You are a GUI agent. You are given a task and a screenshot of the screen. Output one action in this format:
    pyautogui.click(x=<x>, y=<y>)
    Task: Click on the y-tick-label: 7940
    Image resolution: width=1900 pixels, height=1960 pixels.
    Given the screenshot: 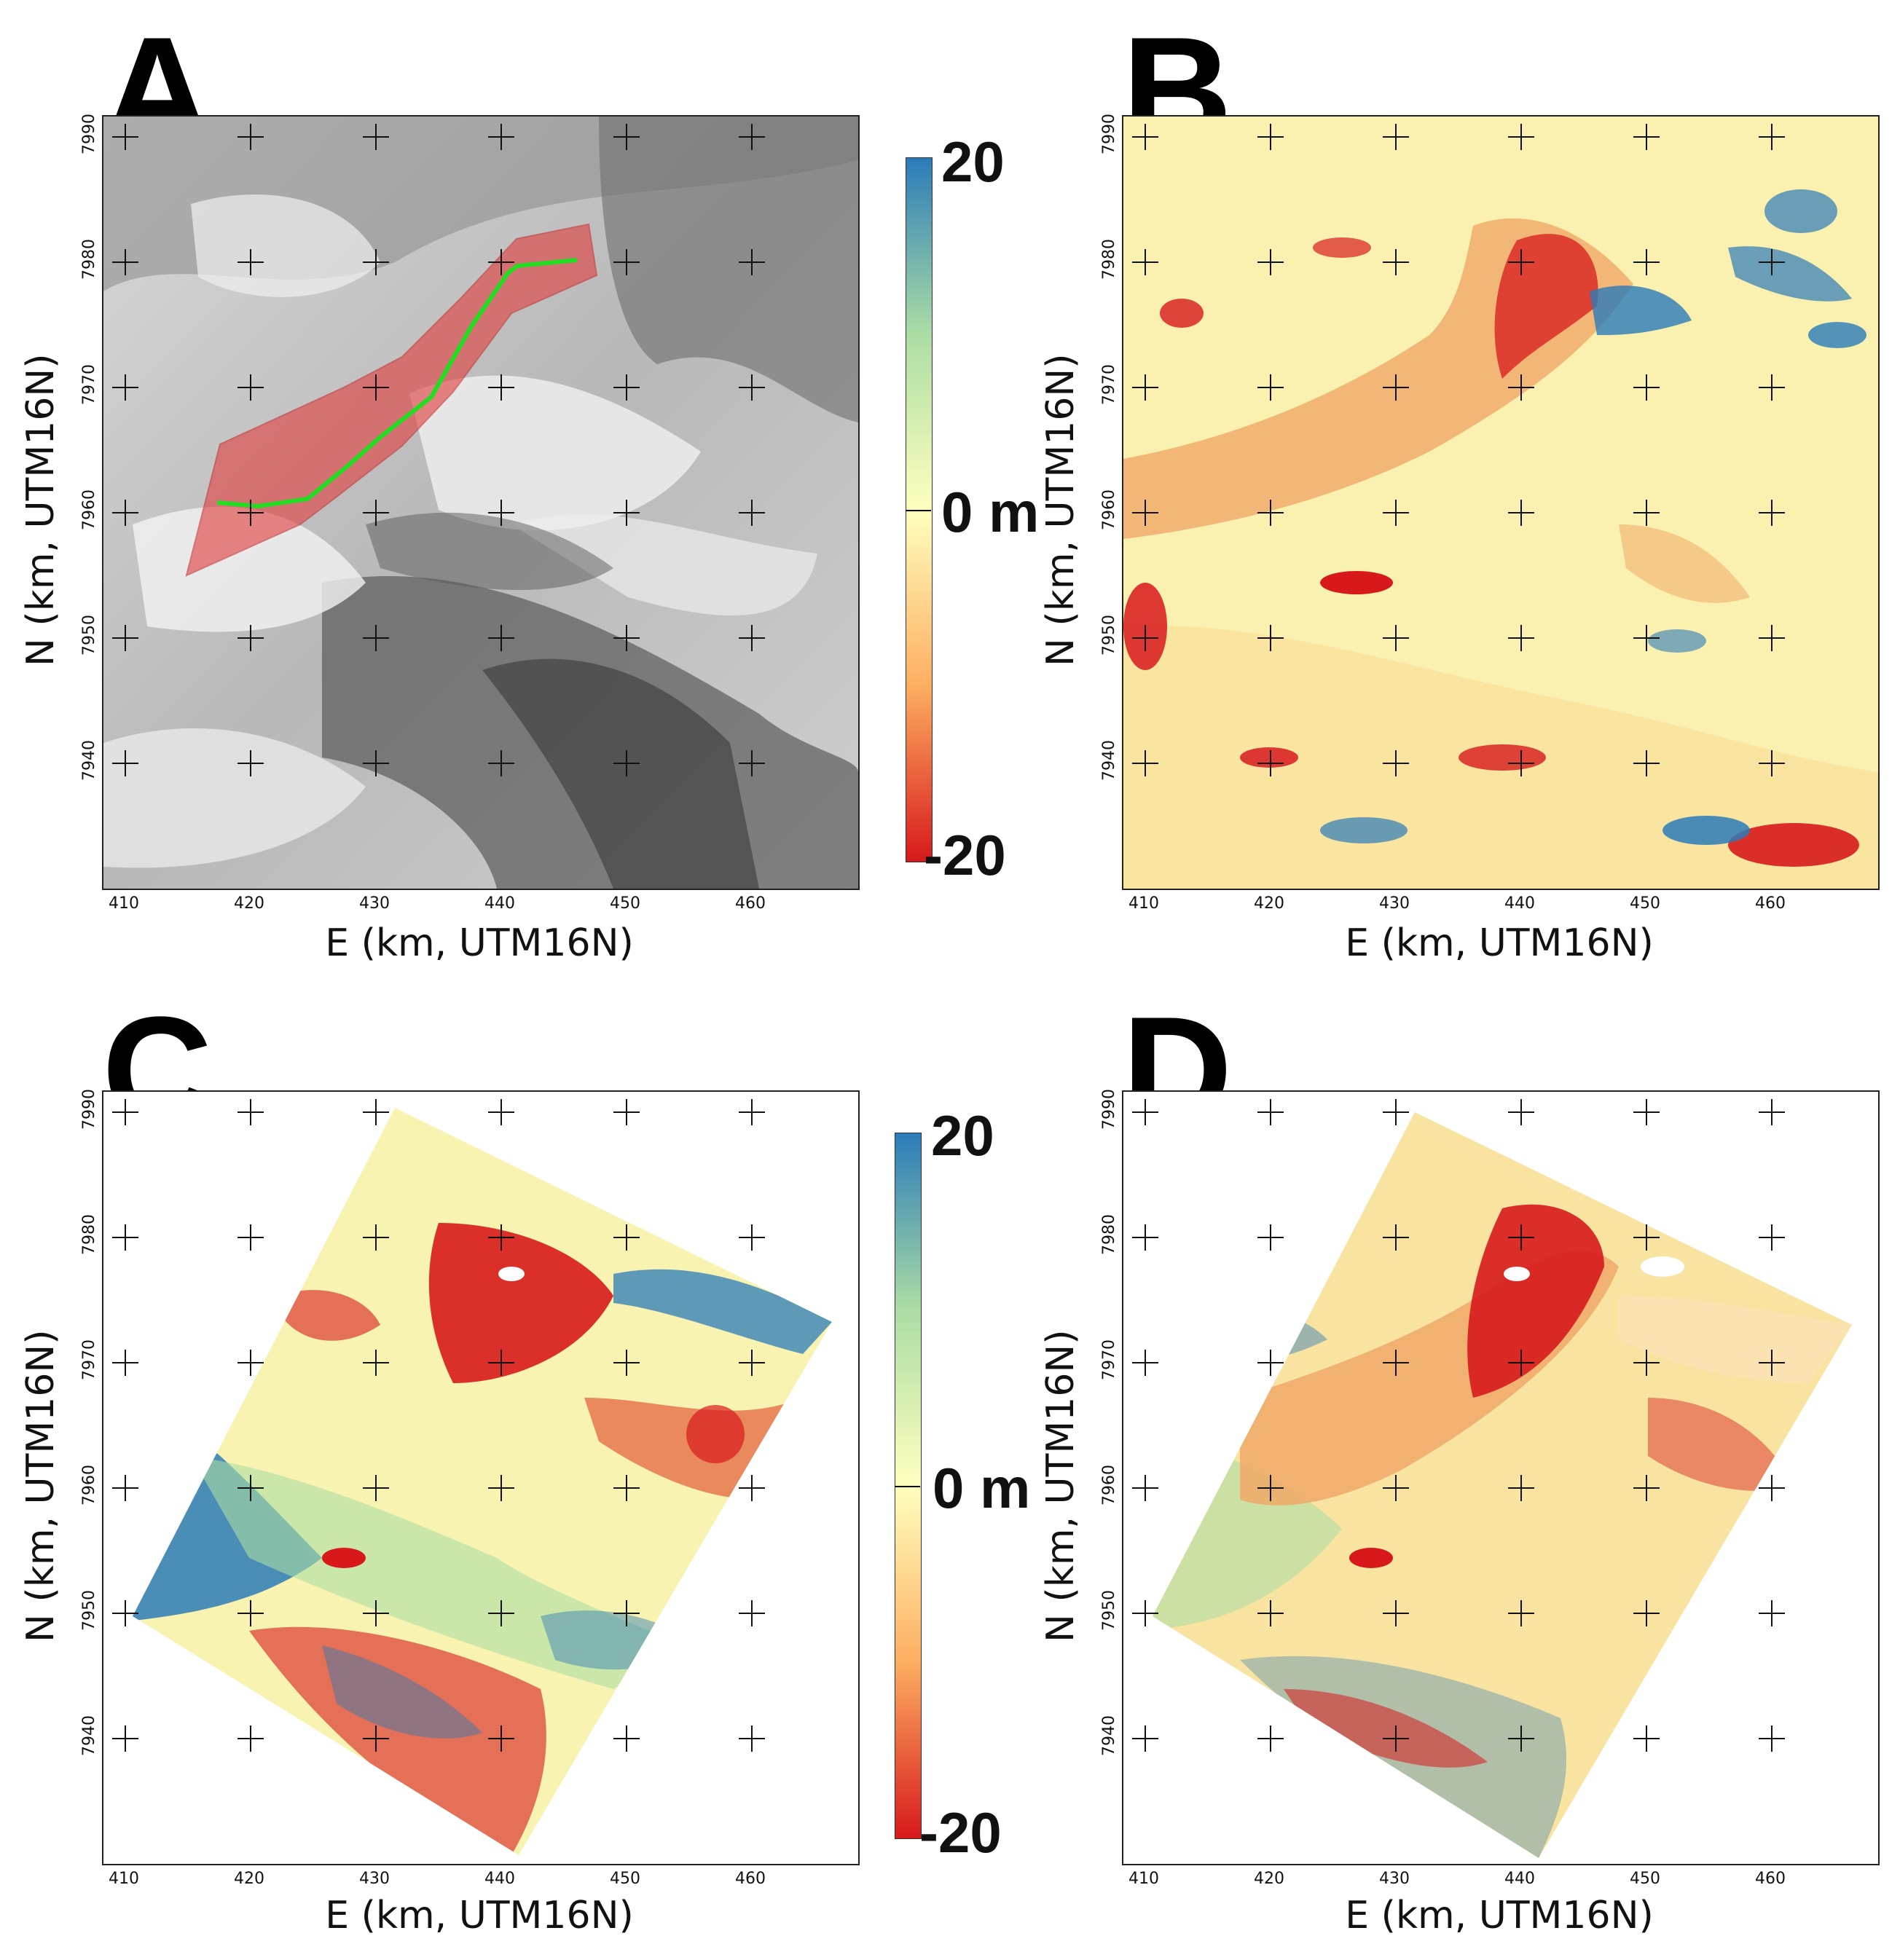 What is the action you would take?
    pyautogui.click(x=1109, y=1735)
    